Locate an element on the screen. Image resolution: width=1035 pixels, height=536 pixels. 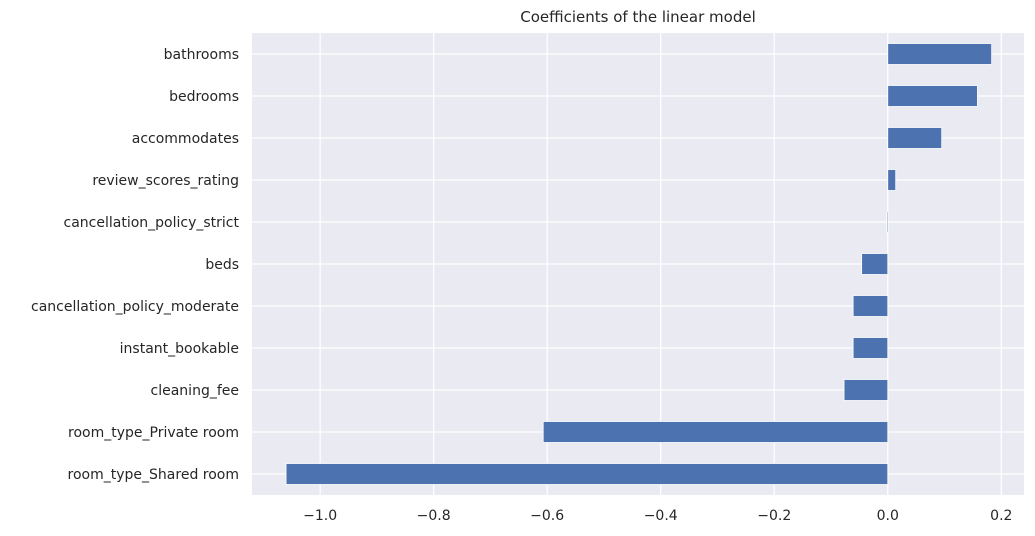
y-tick-label: instant_bookable is located at coordinates (179, 349).